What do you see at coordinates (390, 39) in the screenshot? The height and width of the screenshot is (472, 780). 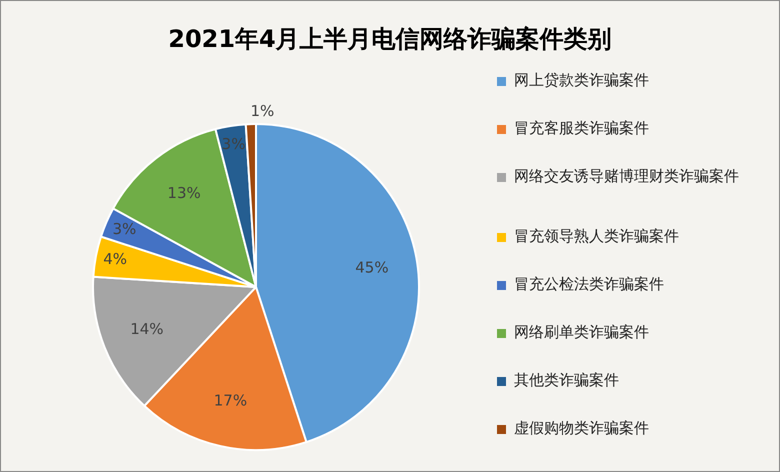 I see `chart-title: 2021年4月上半月电信网络诈骗案件类别` at bounding box center [390, 39].